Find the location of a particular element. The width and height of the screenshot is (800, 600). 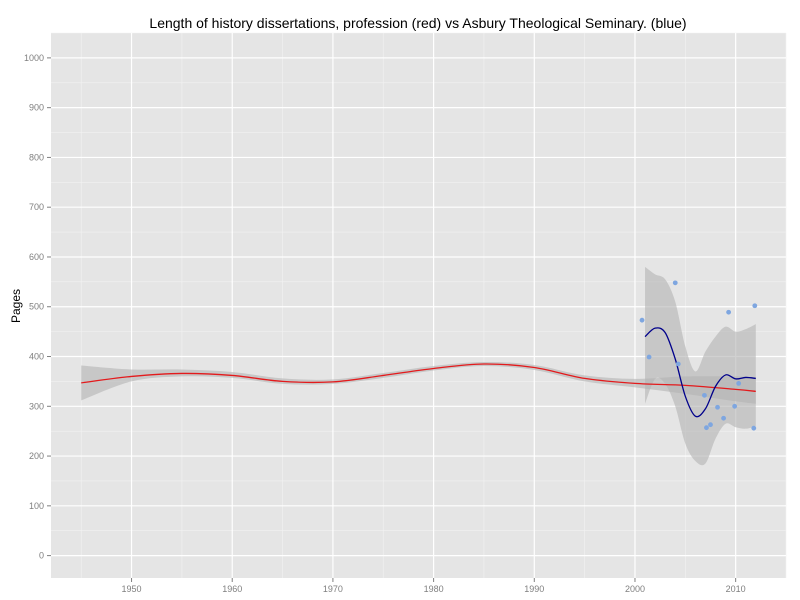

y-tick-label: 600 is located at coordinates (36, 257).